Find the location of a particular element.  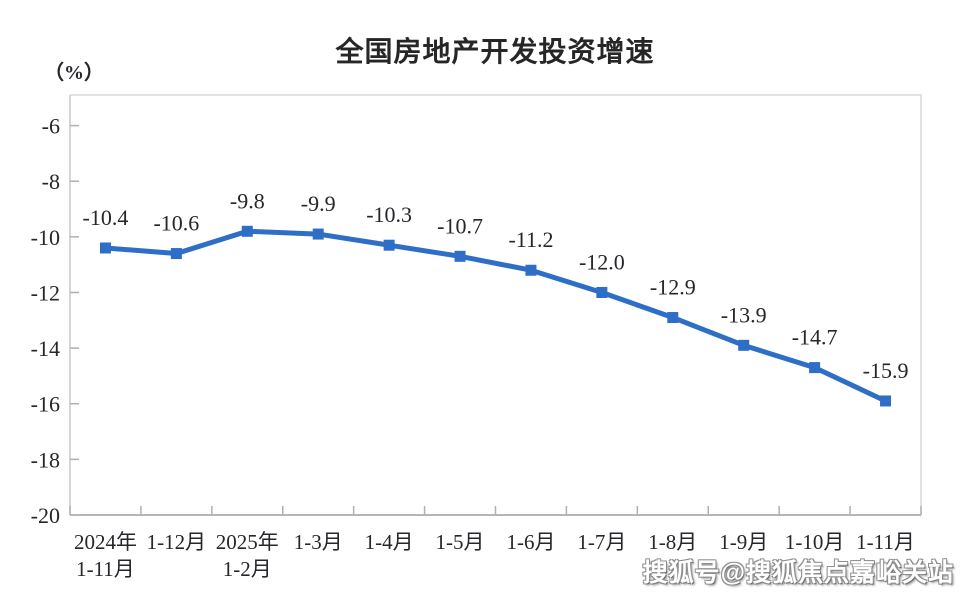

x-category-label: 1-7月 is located at coordinates (601, 542).